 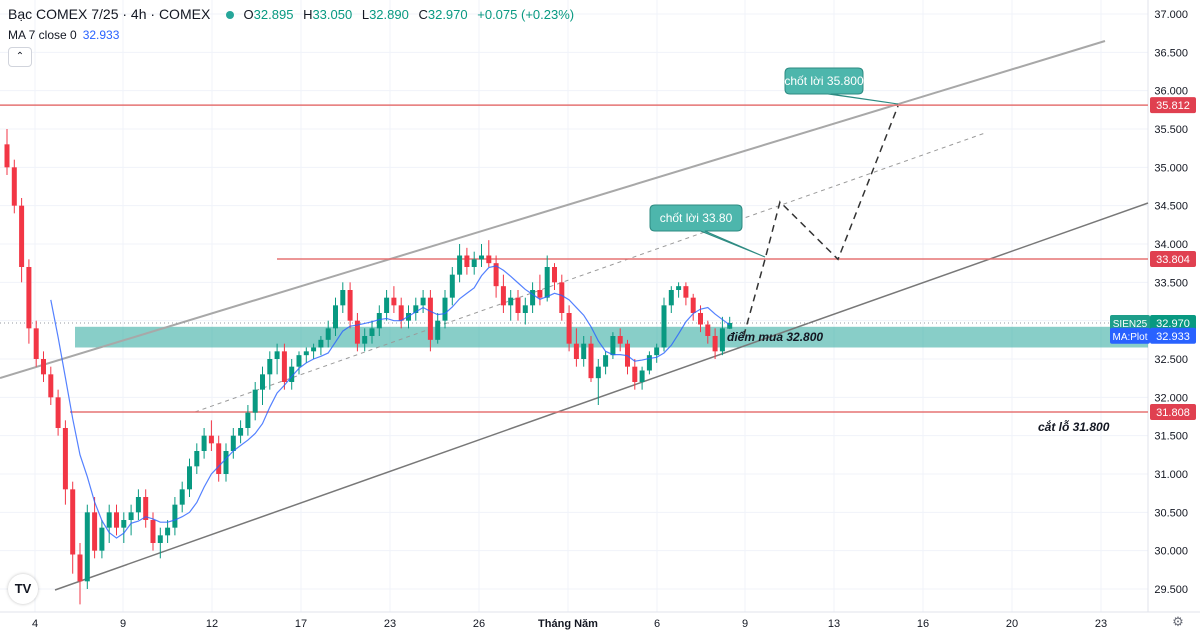 I want to click on ma-legend: MA 7 close 0 32.933, so click(x=63, y=35).